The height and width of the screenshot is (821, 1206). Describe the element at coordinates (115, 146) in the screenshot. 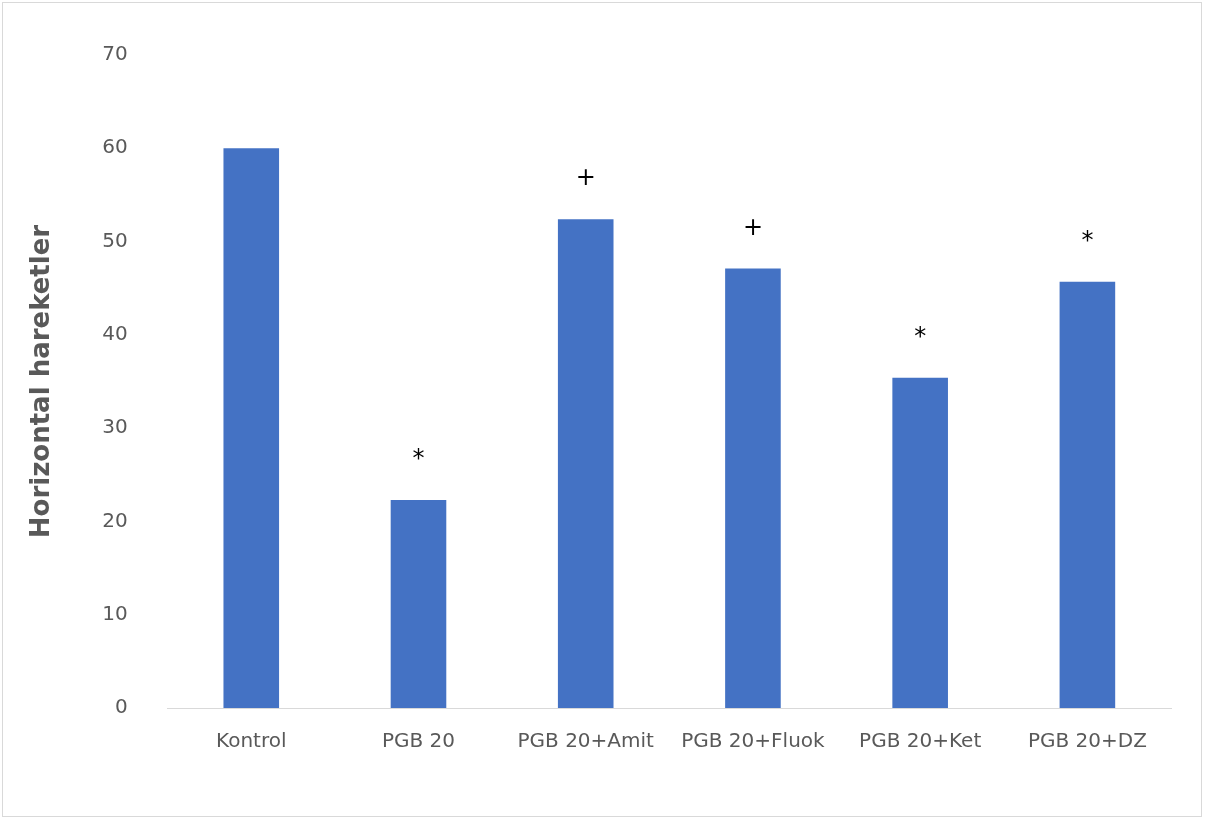

I see `y-tick-label: 60` at that location.